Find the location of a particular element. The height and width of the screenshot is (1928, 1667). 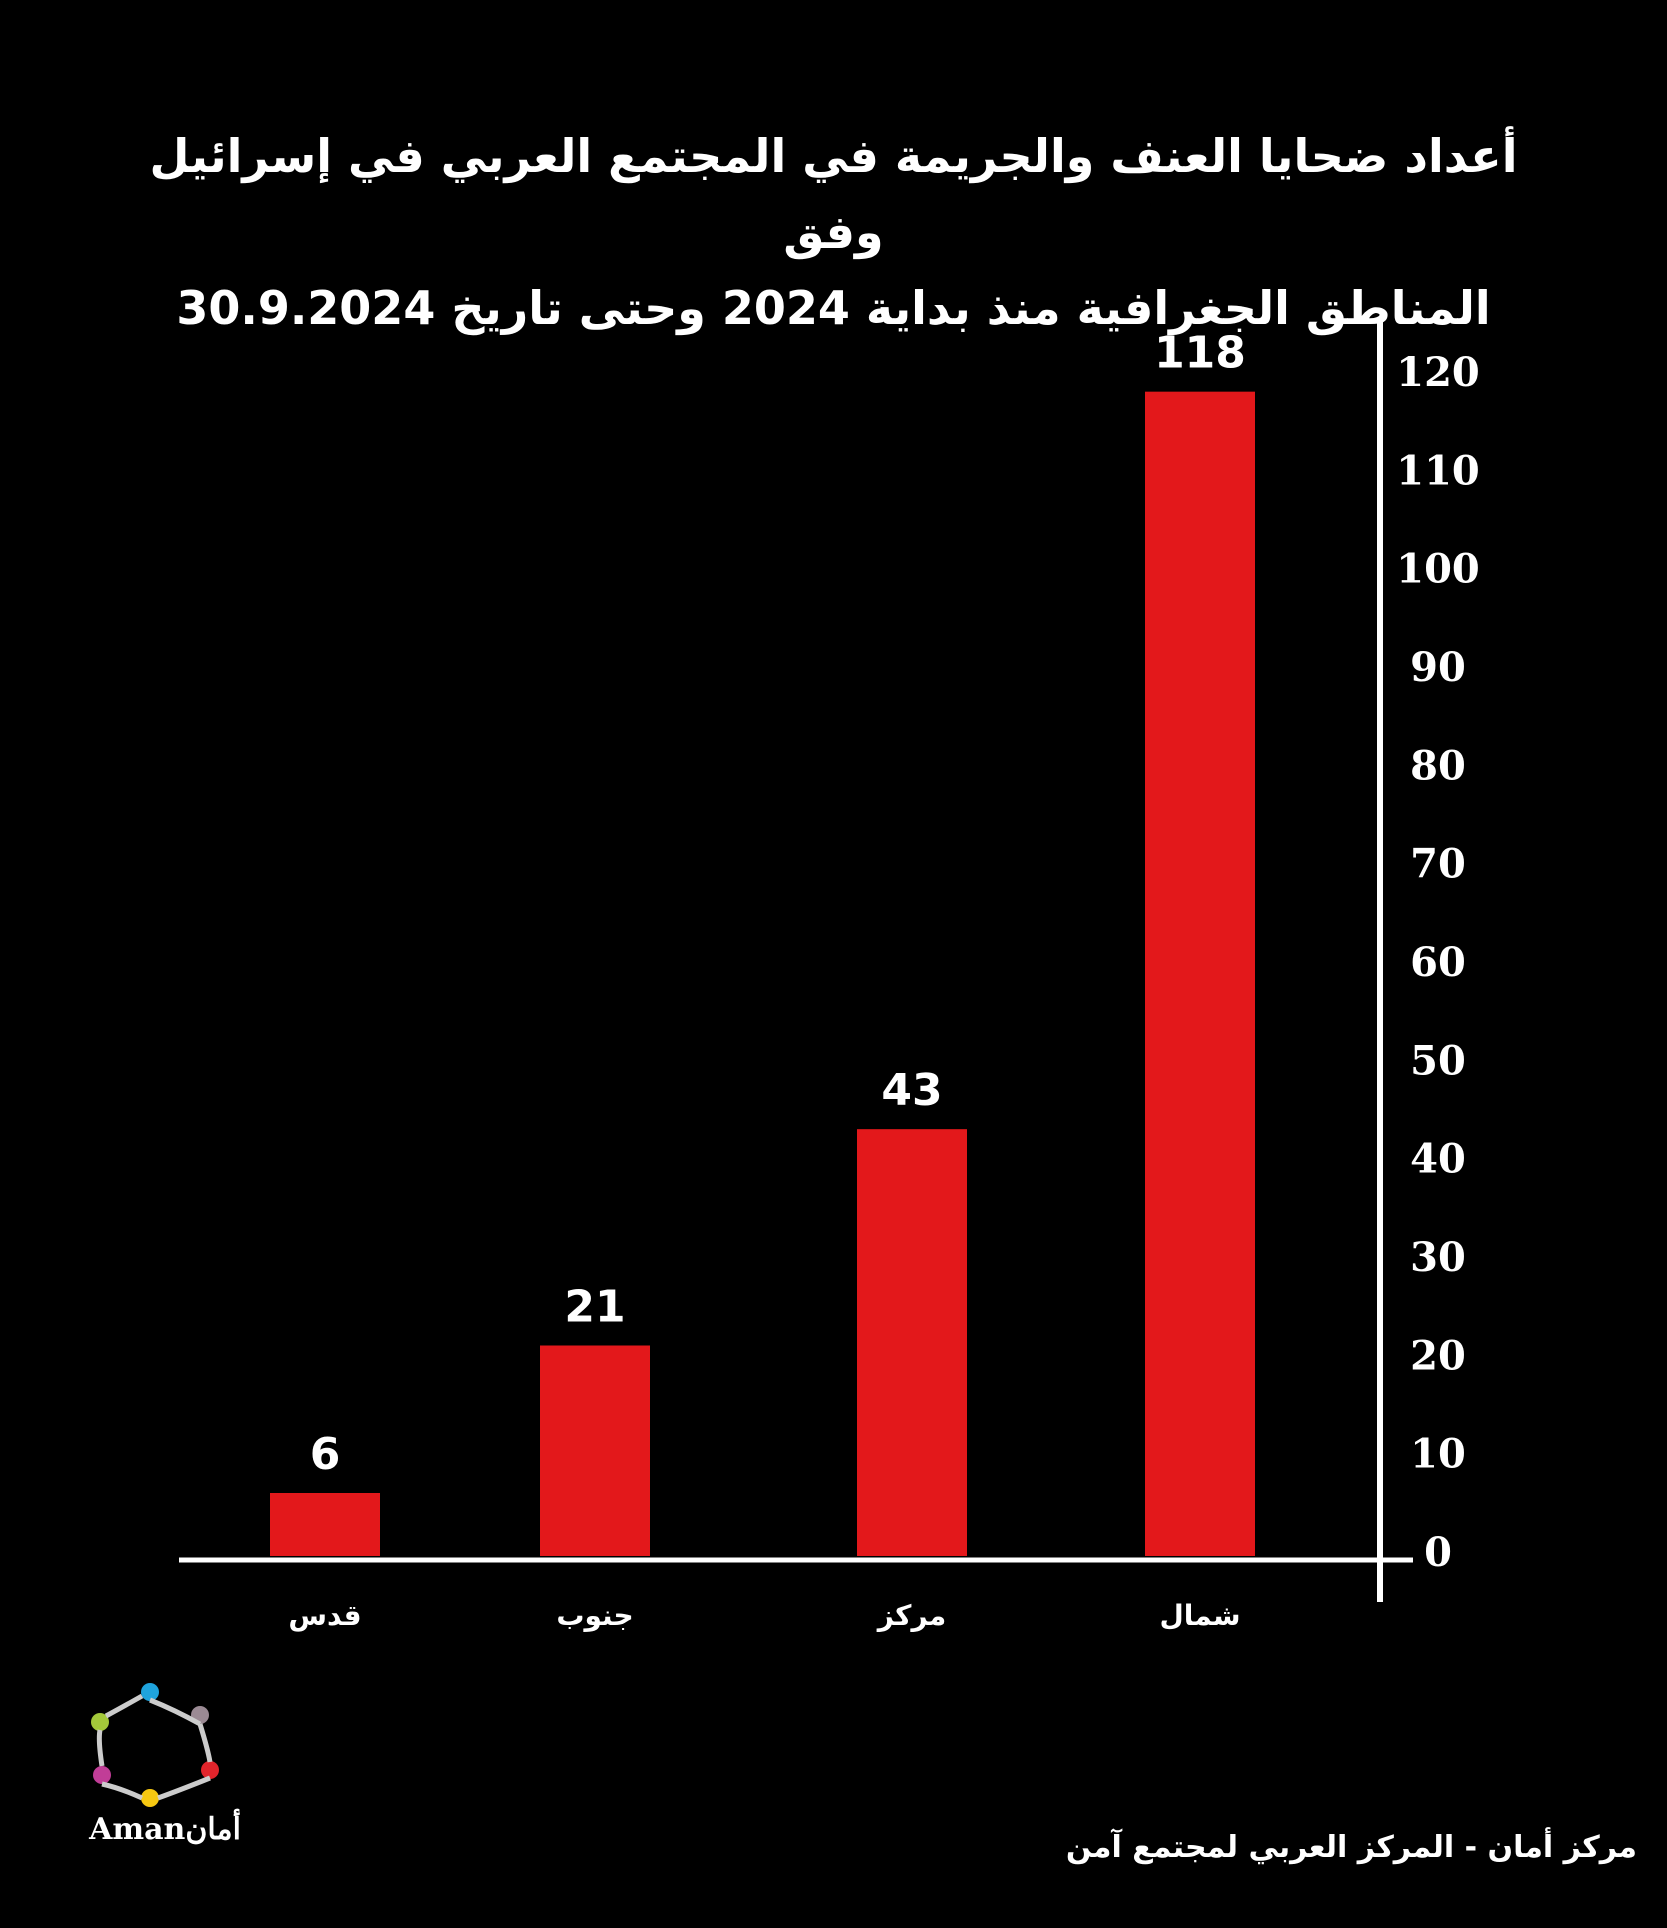

x-tick-label: شمال is located at coordinates (1199, 1615).